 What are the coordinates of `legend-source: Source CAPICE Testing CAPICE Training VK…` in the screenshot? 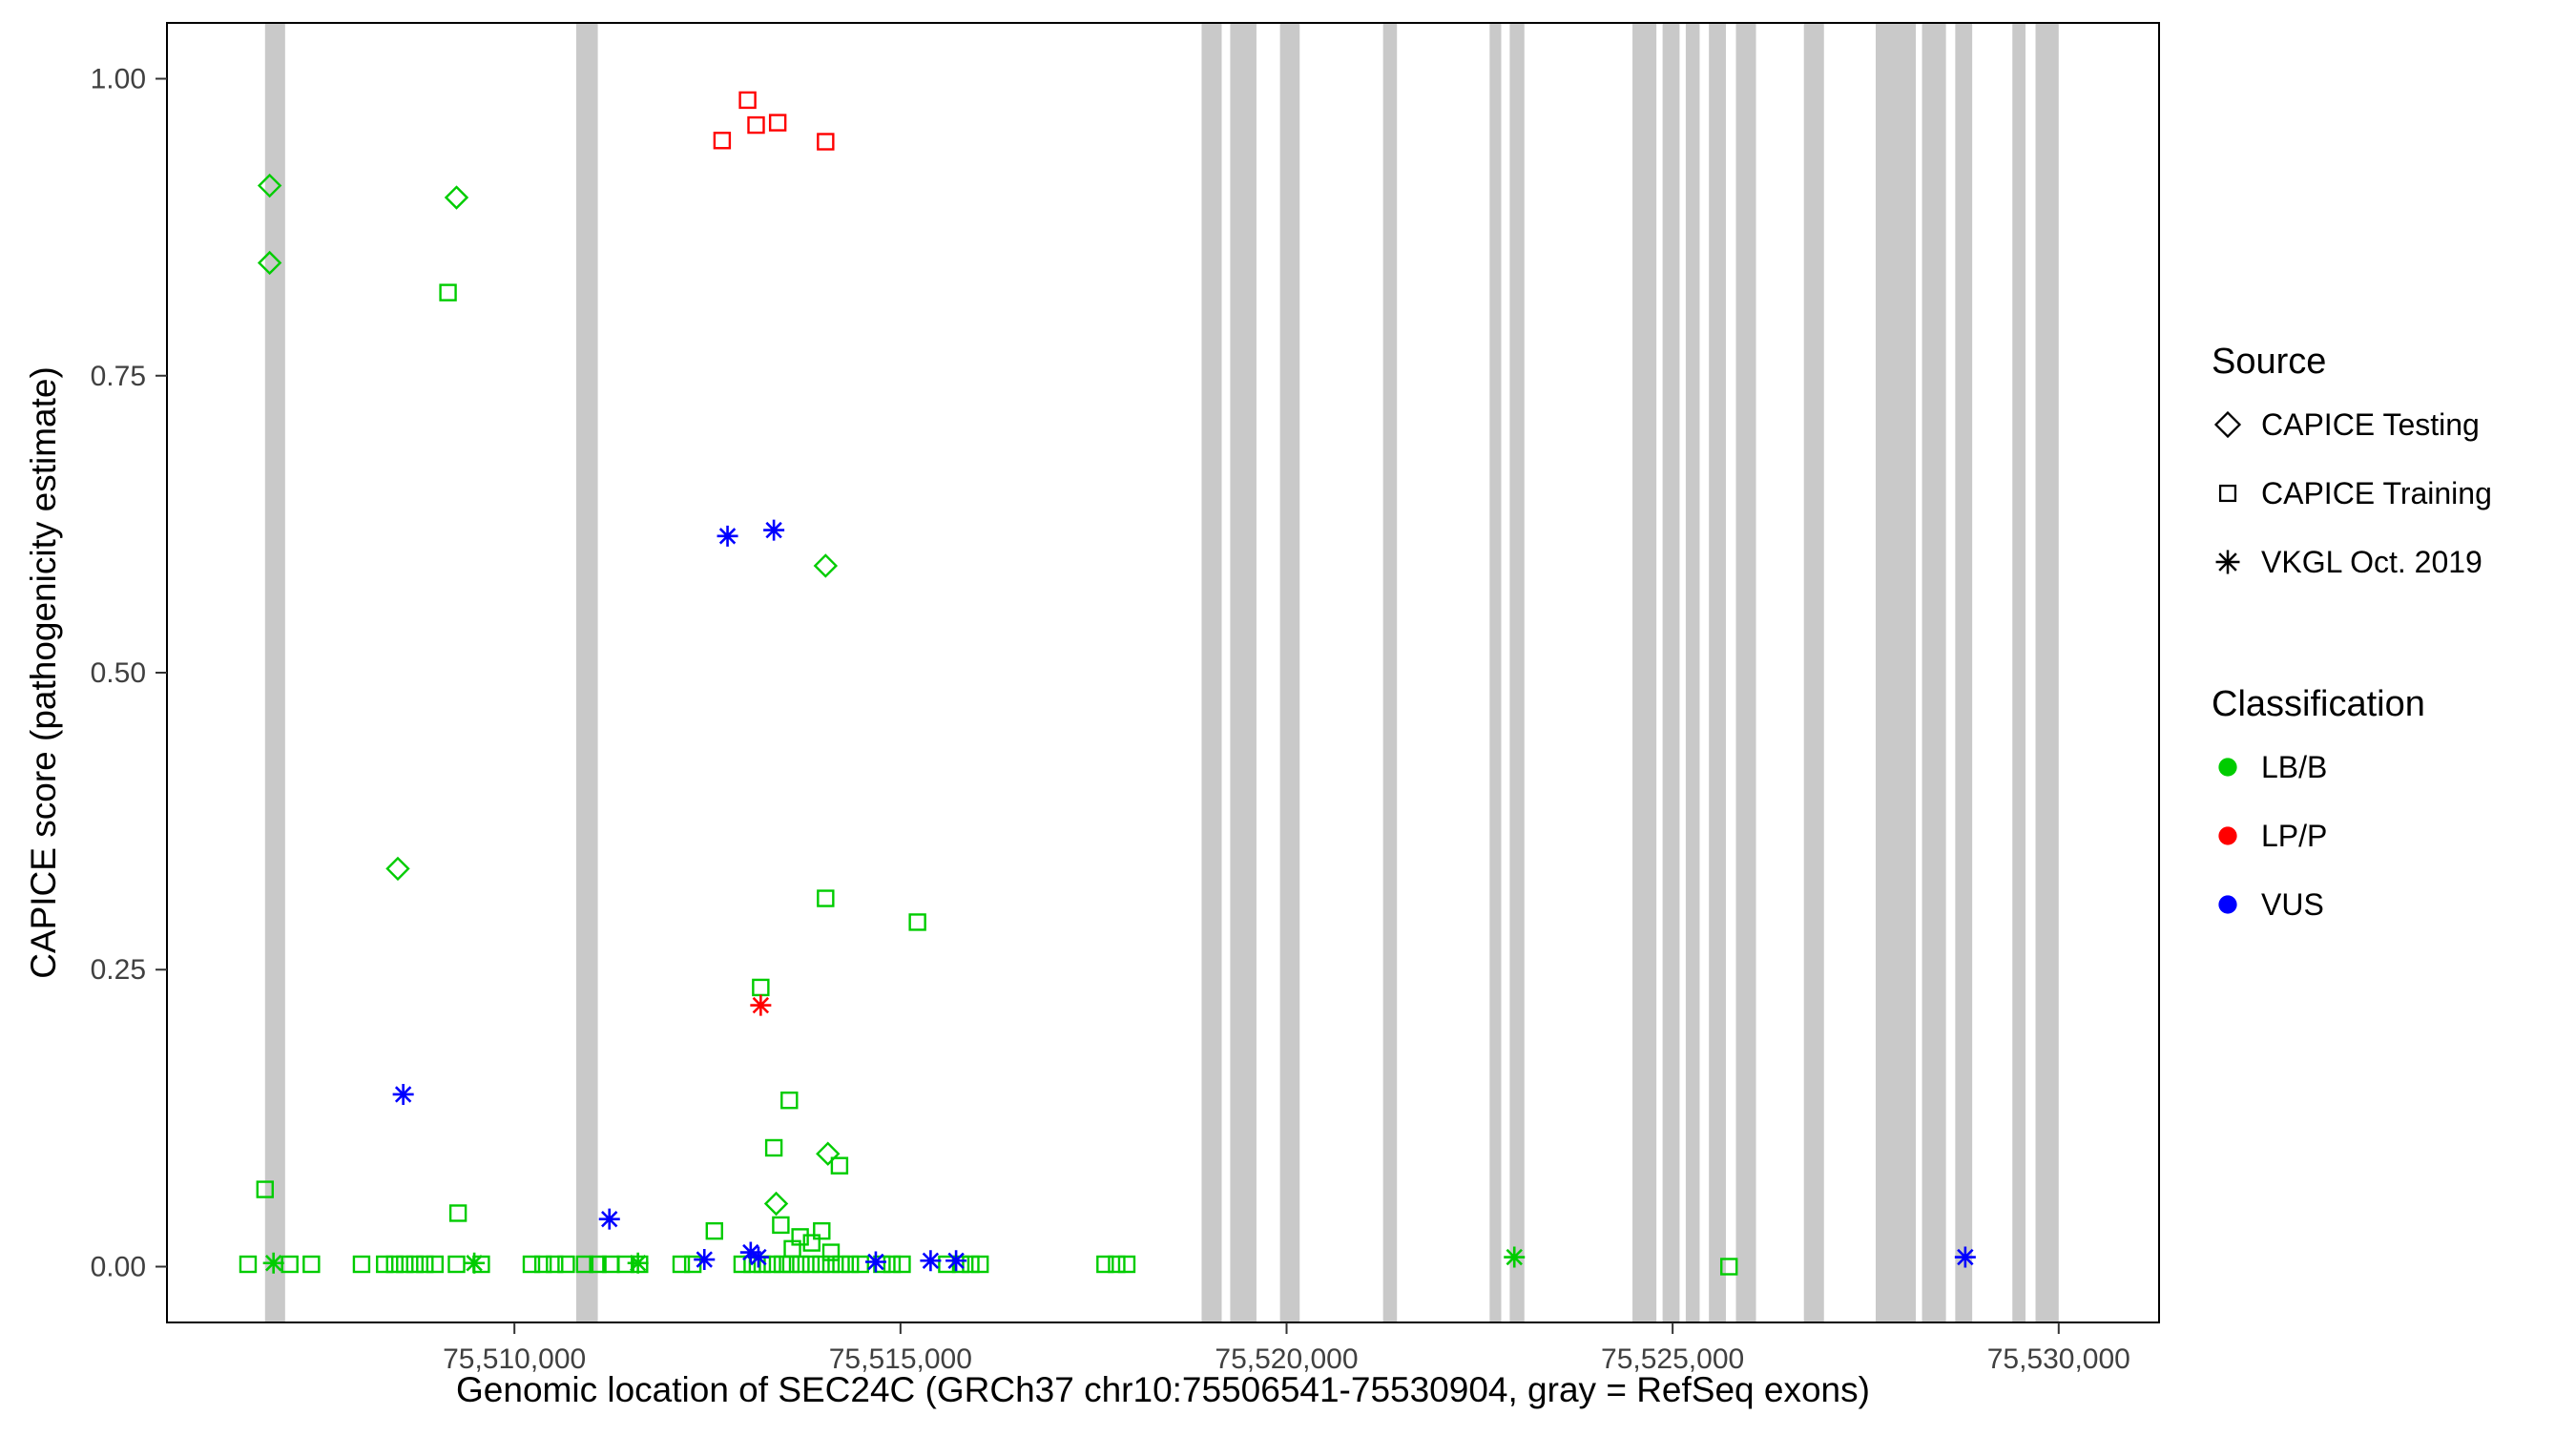 It's located at (2352, 469).